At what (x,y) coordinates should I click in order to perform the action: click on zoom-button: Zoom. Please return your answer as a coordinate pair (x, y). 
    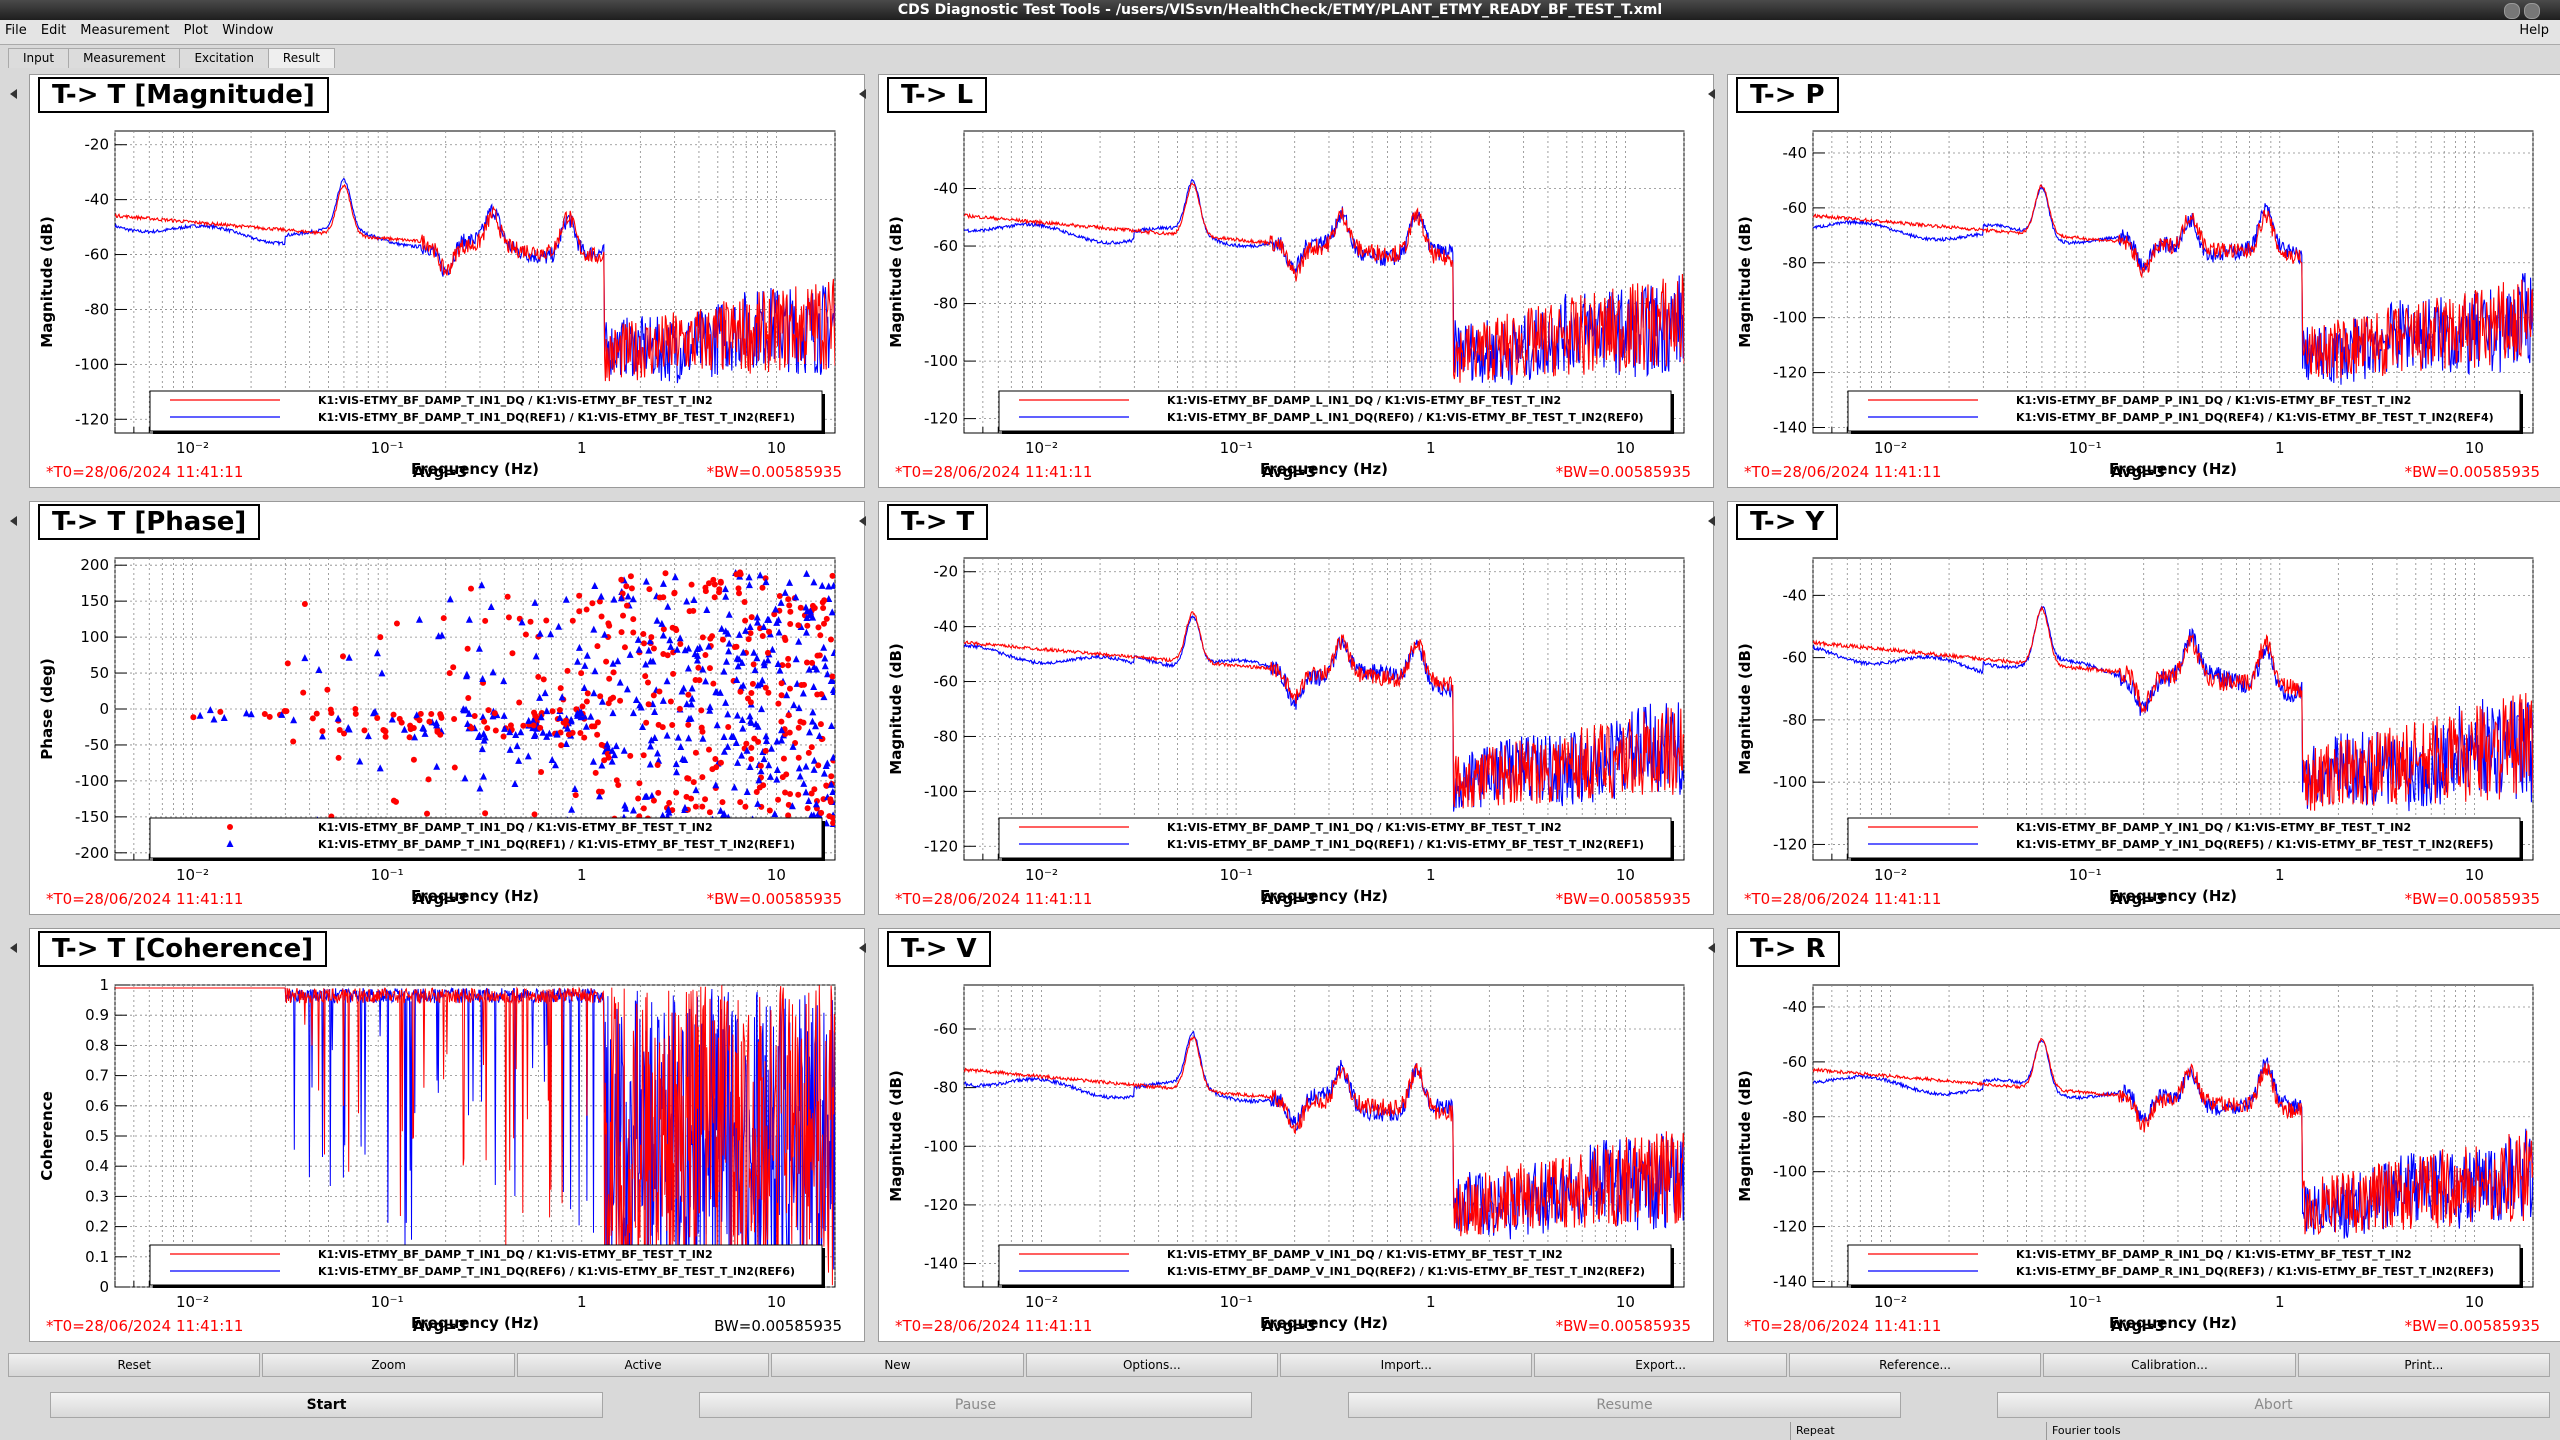
    Looking at the image, I should click on (388, 1365).